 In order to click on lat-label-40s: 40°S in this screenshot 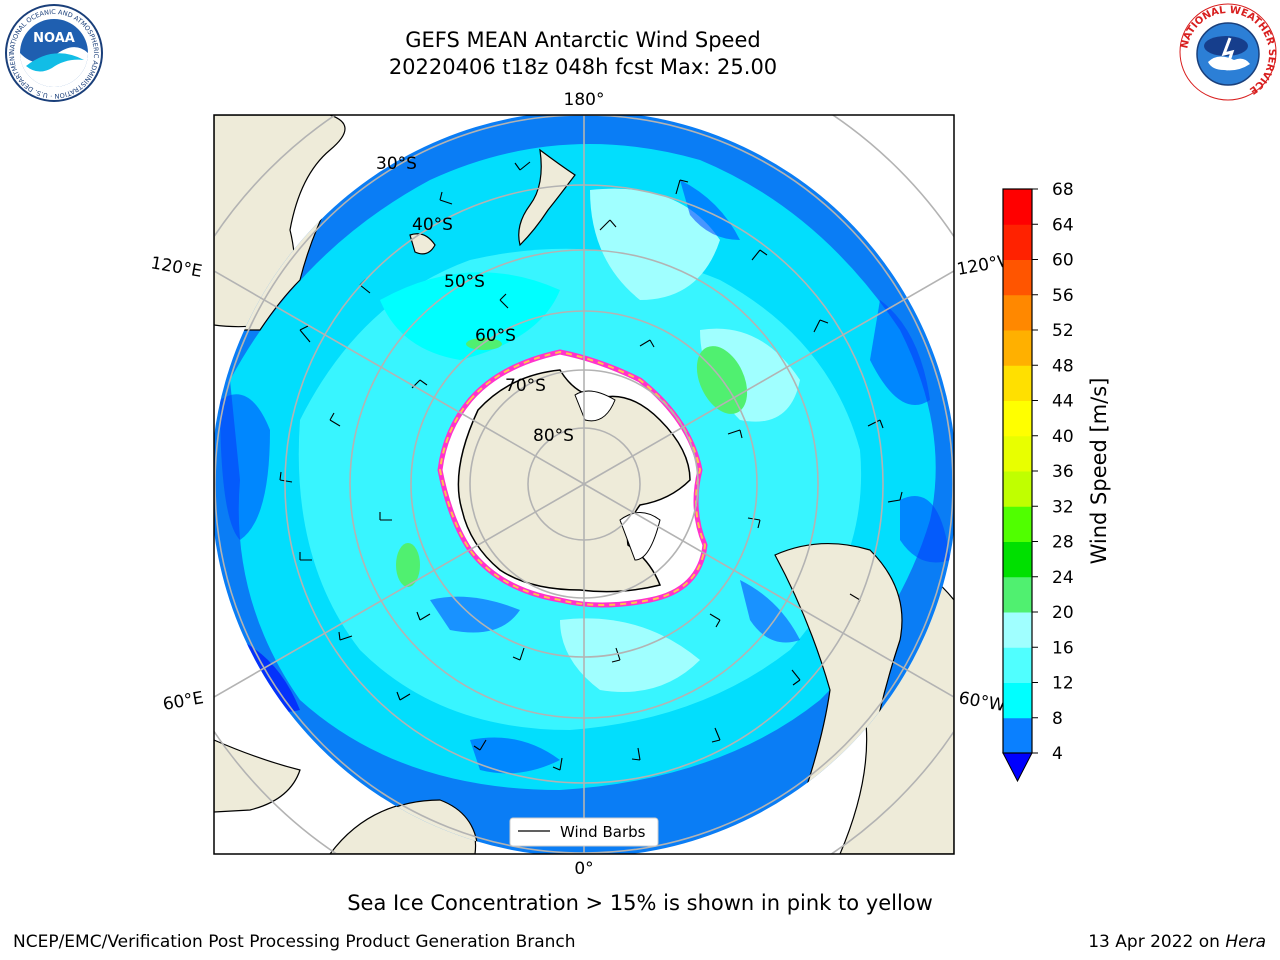, I will do `click(432, 225)`.